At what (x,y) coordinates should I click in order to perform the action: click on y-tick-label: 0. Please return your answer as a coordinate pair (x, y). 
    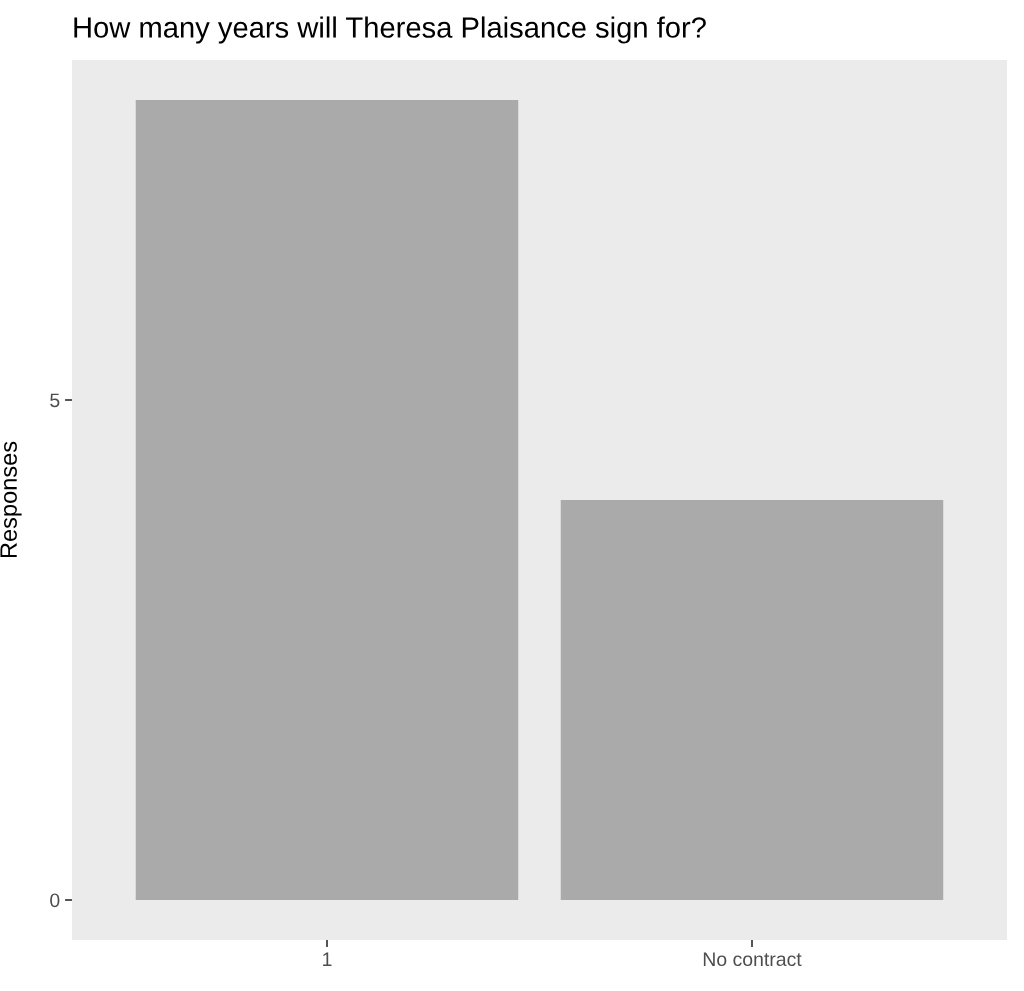
    Looking at the image, I should click on (55, 900).